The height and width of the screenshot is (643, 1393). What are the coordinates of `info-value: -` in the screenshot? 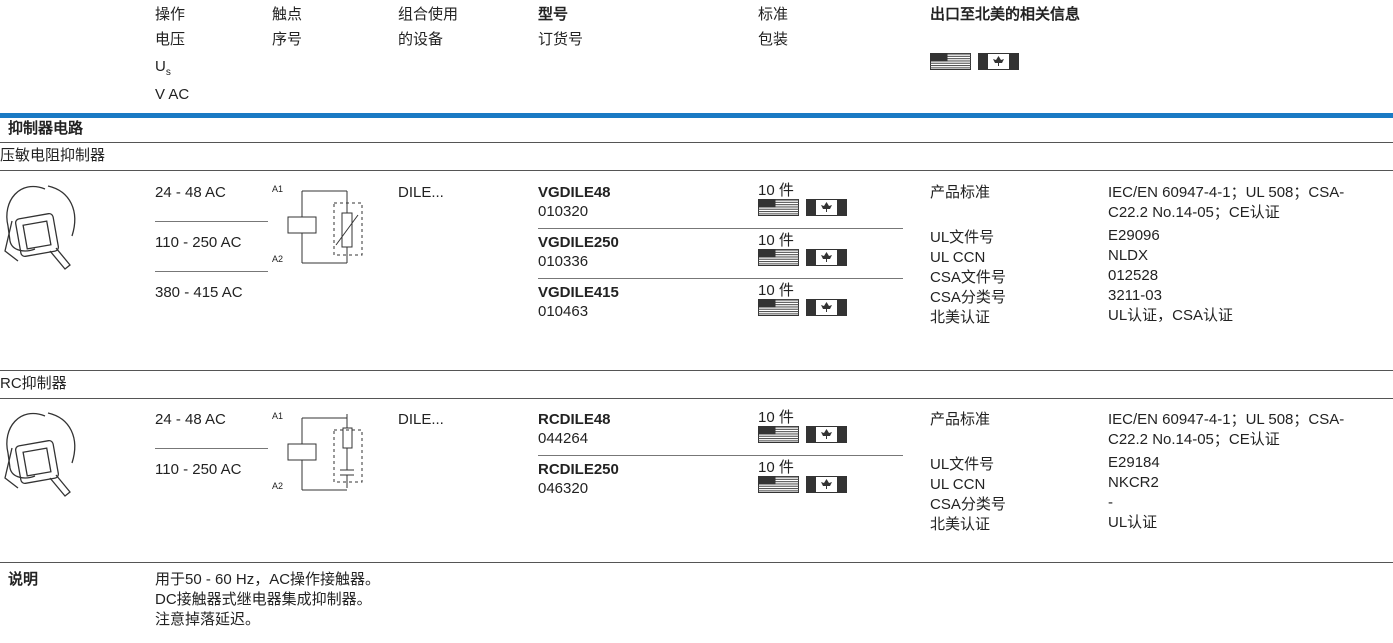 It's located at (1110, 502).